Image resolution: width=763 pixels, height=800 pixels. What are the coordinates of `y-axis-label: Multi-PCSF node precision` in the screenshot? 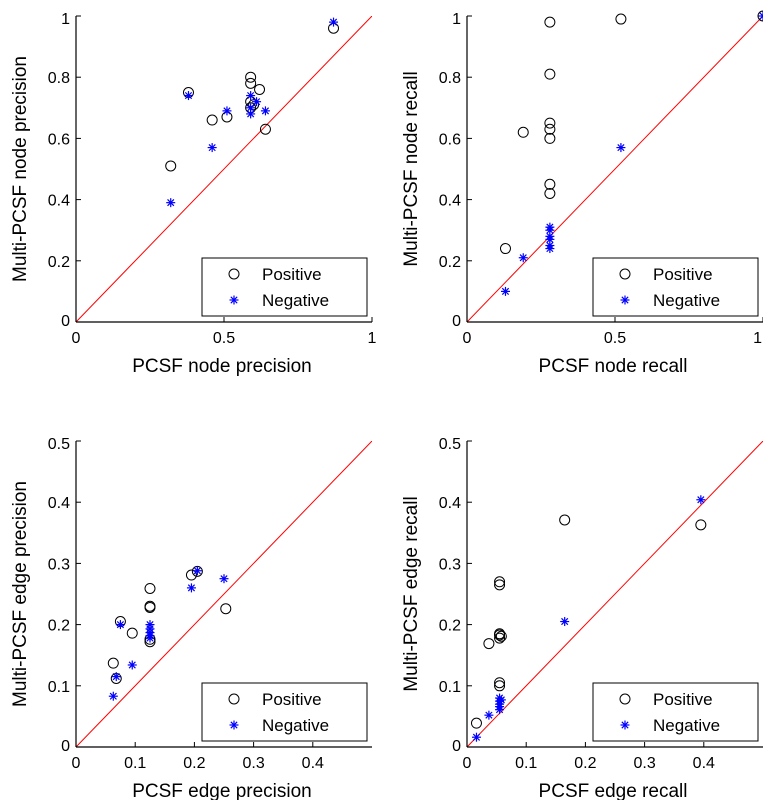 It's located at (20, 169).